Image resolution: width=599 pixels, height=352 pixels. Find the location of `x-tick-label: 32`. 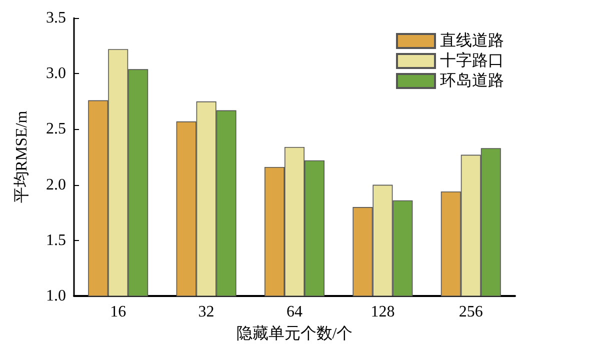

x-tick-label: 32 is located at coordinates (206, 312).